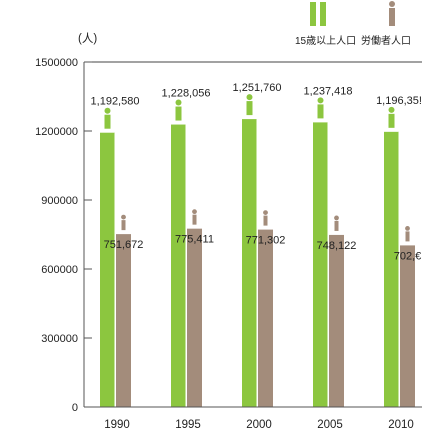 Image resolution: width=425 pixels, height=434 pixels. Describe the element at coordinates (115, 102) in the screenshot. I see `data-label-green: 1,192,580` at that location.